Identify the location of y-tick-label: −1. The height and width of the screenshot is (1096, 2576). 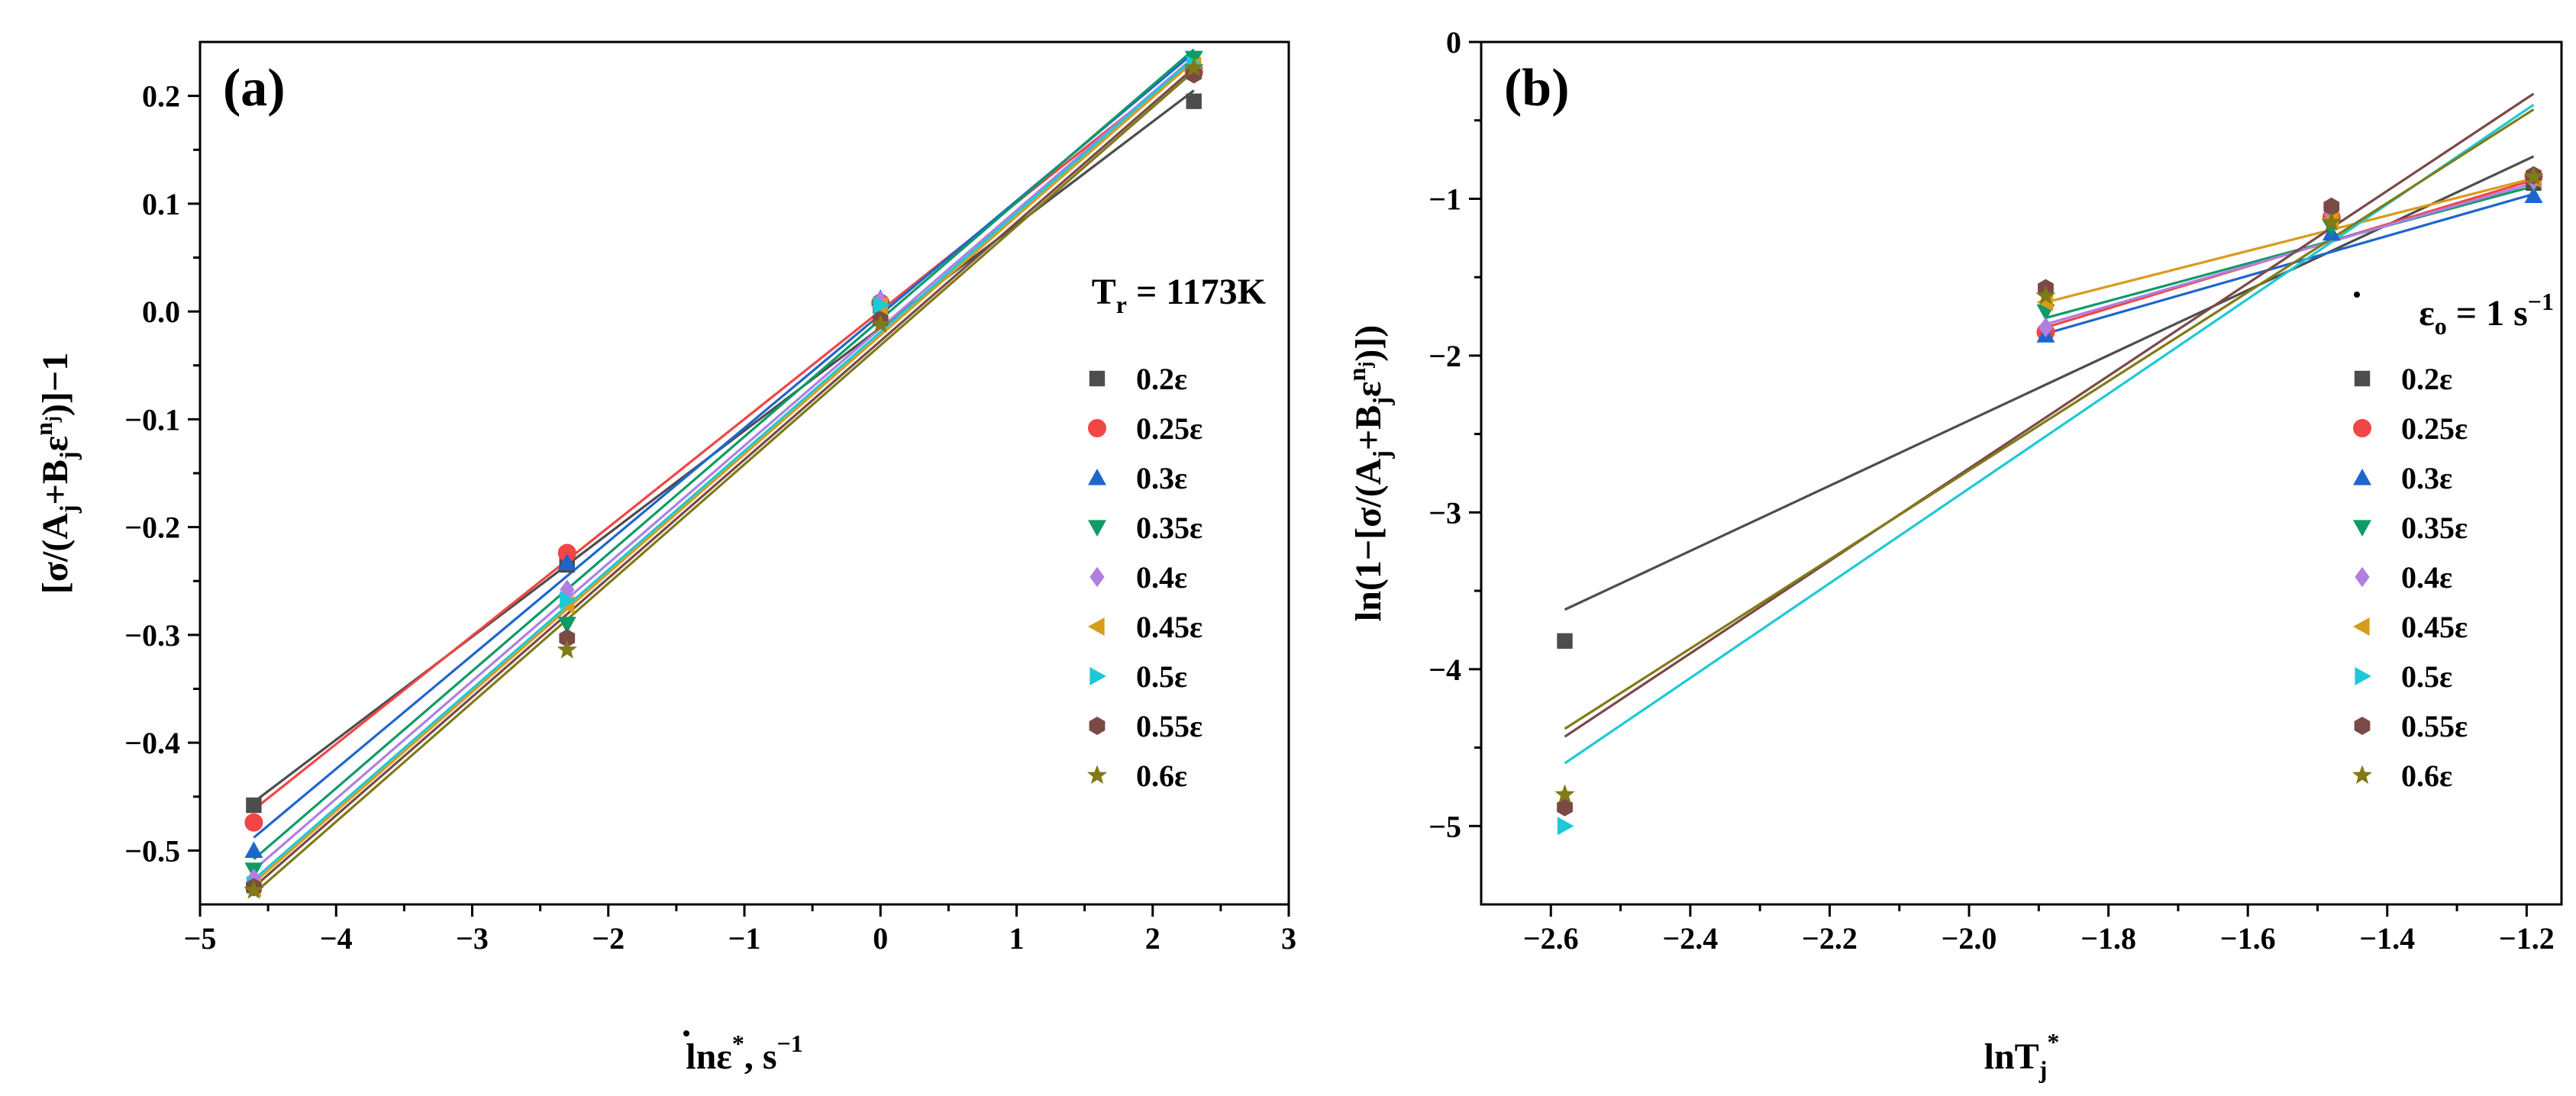
(1444, 199).